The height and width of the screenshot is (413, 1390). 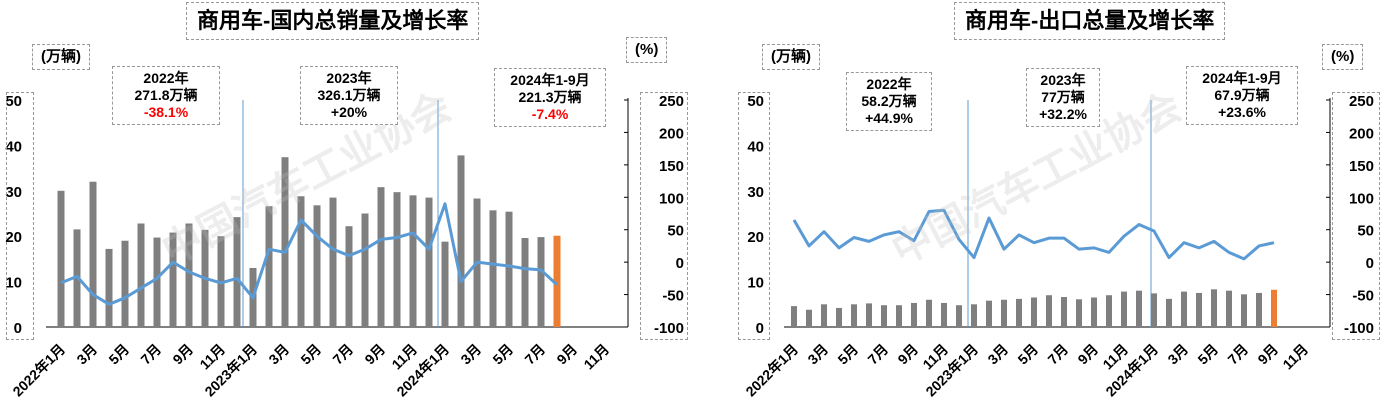 I want to click on annotation-2022-volume: 271.8万辆, so click(x=166, y=95).